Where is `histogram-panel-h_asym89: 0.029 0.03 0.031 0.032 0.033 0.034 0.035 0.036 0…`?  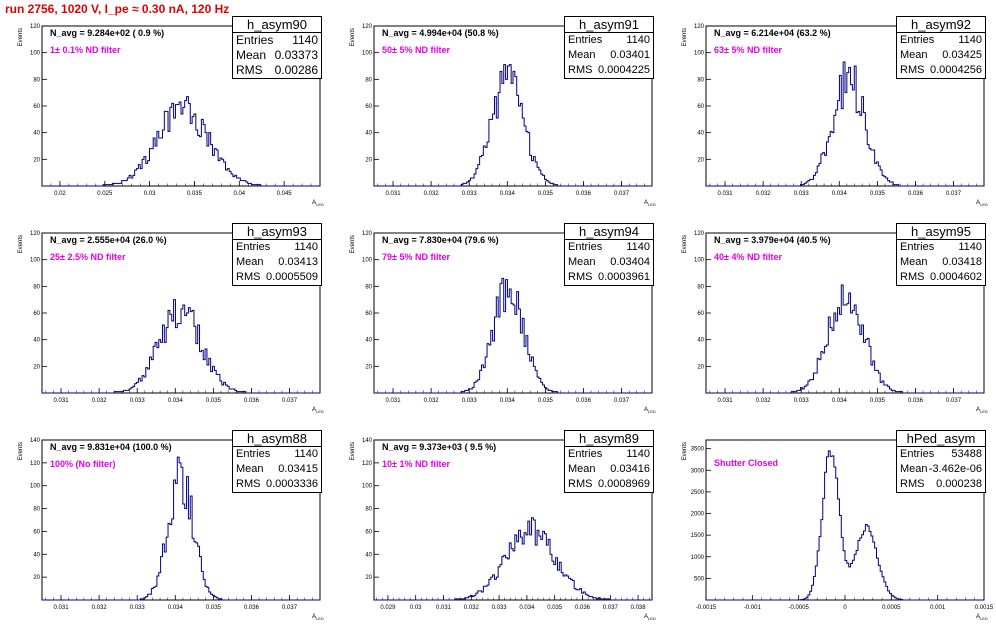
histogram-panel-h_asym89: 0.029 0.03 0.031 0.032 0.033 0.034 0.035 0.036 0… is located at coordinates (508, 529).